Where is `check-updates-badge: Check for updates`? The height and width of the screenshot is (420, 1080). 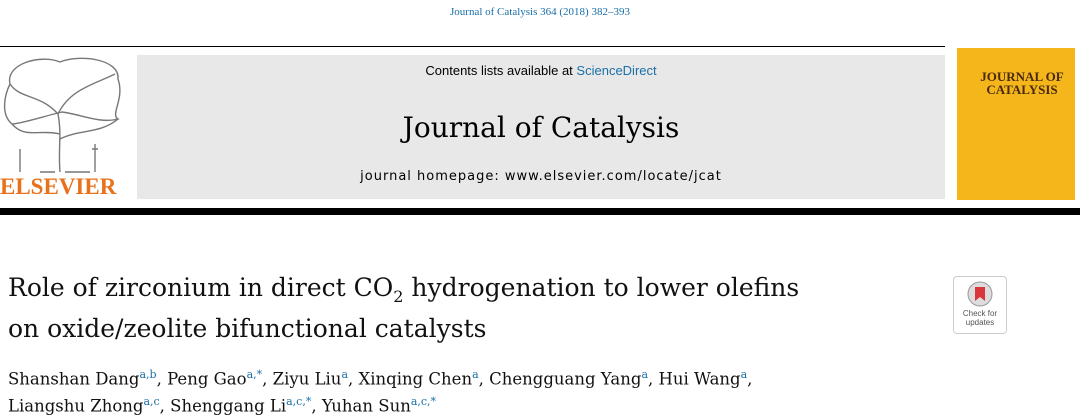 check-updates-badge: Check for updates is located at coordinates (980, 305).